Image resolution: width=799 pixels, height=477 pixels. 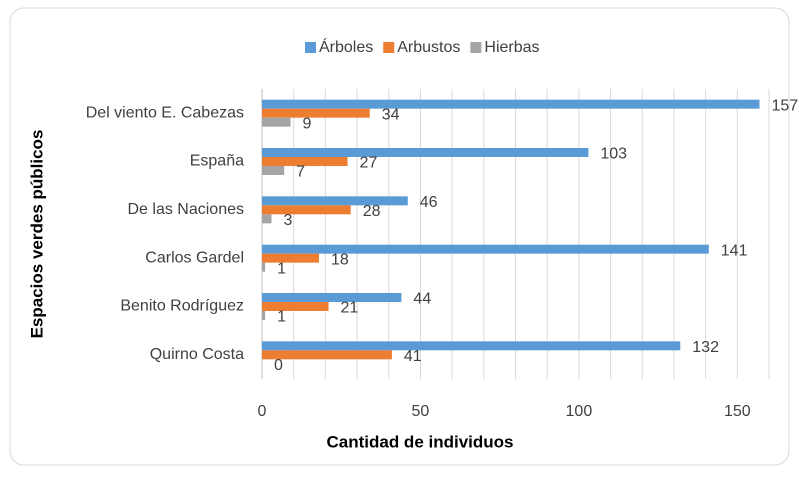 What do you see at coordinates (36, 234) in the screenshot?
I see `y-axis-title: Espacios verdes públicos` at bounding box center [36, 234].